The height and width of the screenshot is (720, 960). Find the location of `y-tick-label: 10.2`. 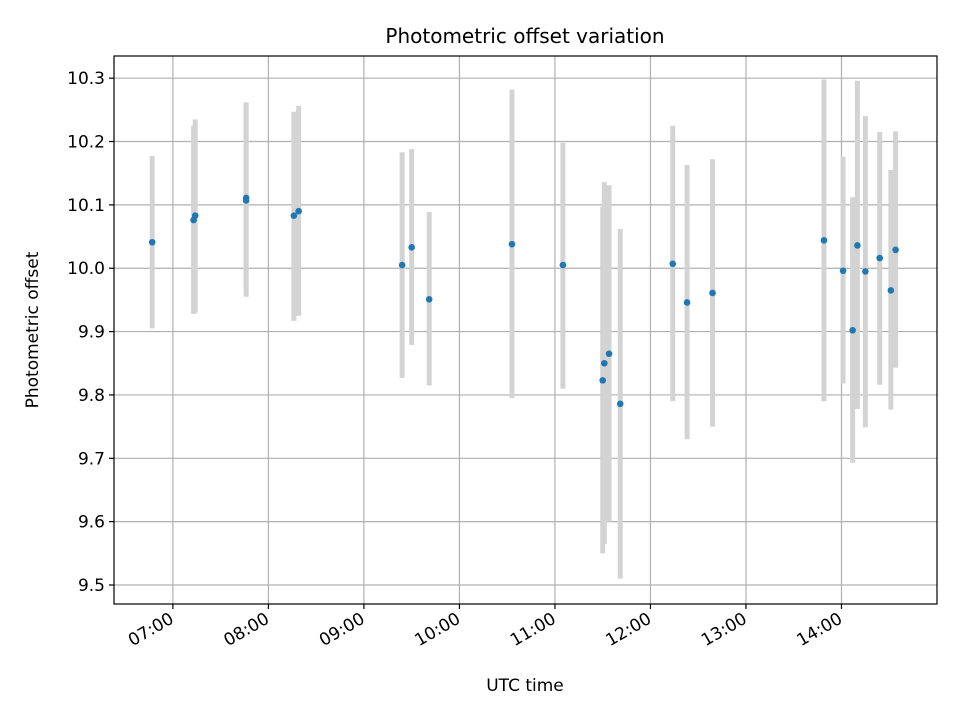

y-tick-label: 10.2 is located at coordinates (86, 143).